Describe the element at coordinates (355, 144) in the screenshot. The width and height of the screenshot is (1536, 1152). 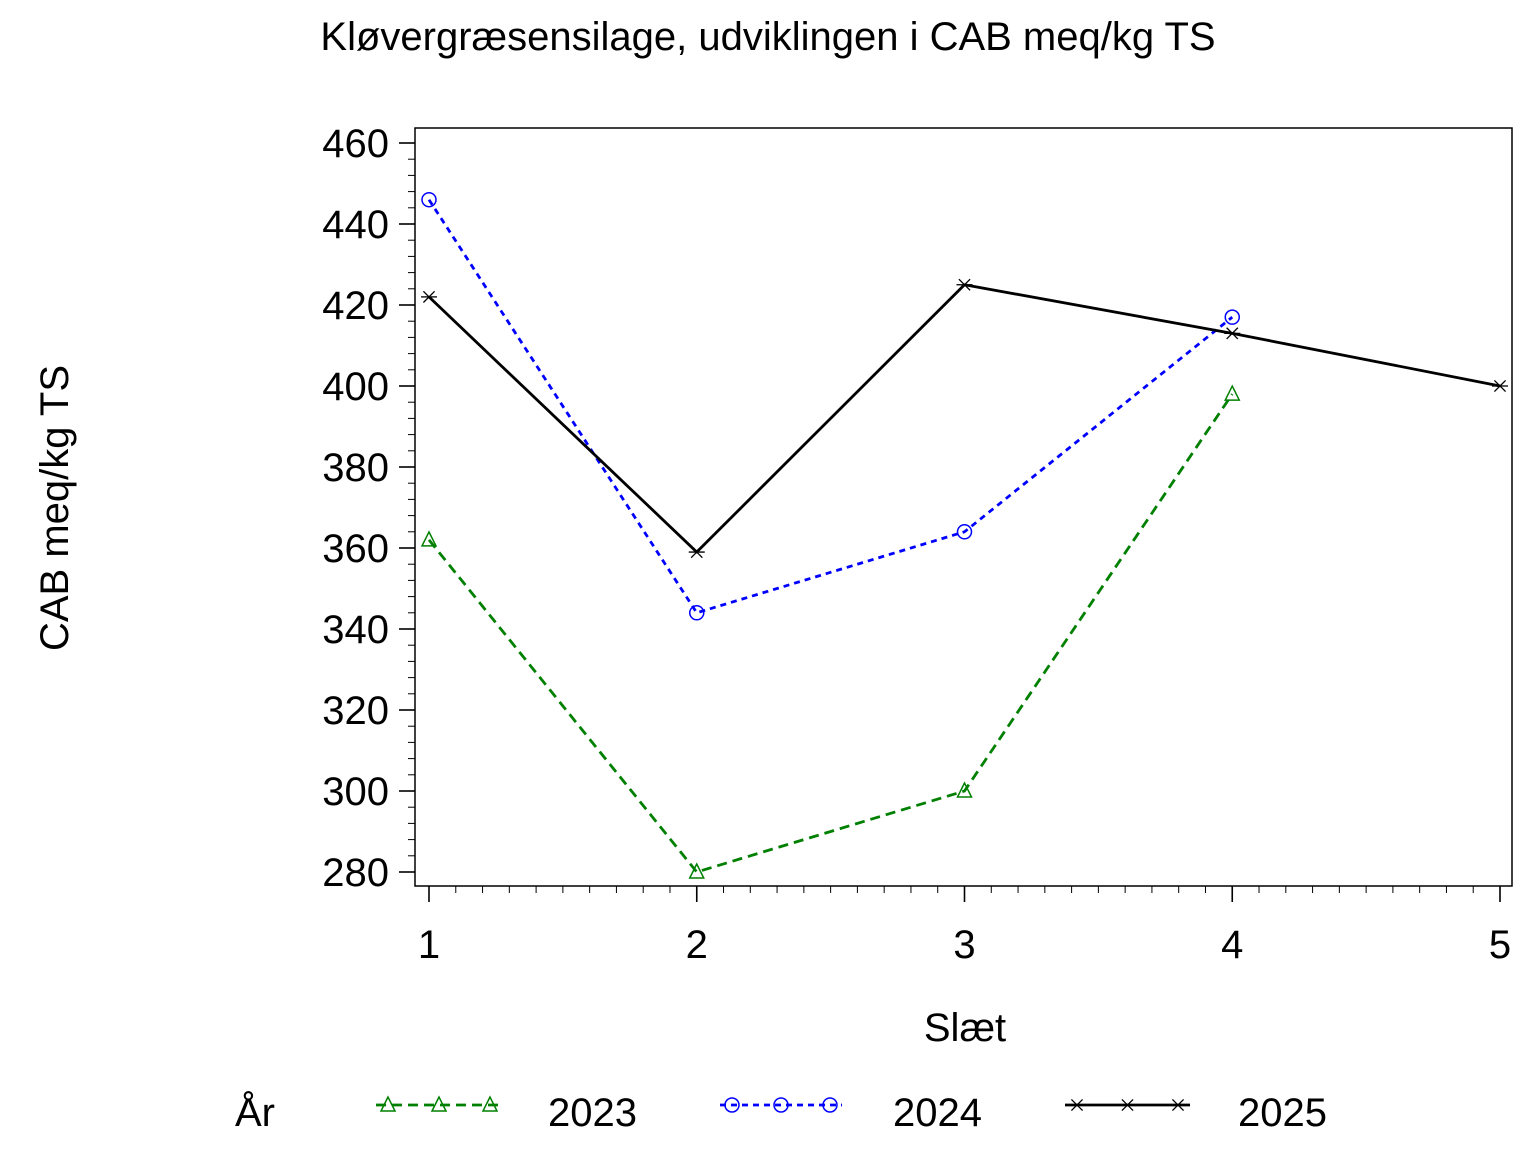
I see `y-tick-label: 460` at that location.